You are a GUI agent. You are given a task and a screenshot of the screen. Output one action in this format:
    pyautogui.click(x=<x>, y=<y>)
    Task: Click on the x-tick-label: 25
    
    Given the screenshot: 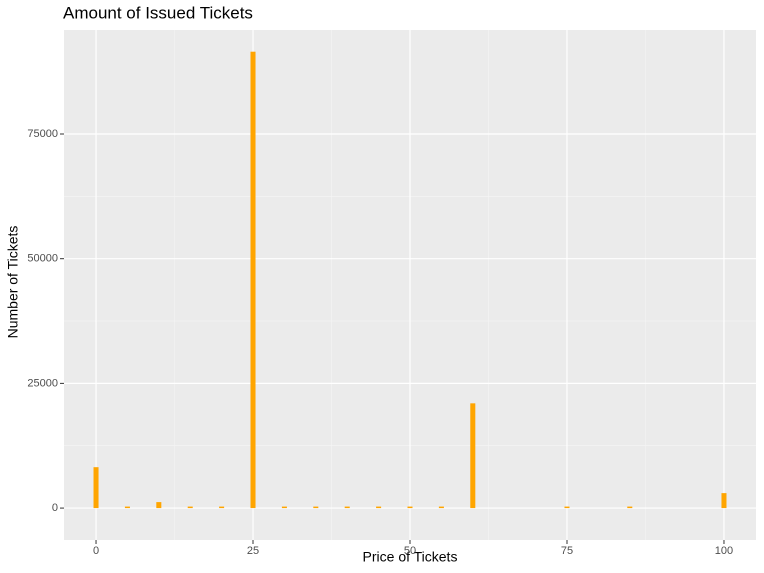 What is the action you would take?
    pyautogui.click(x=253, y=551)
    